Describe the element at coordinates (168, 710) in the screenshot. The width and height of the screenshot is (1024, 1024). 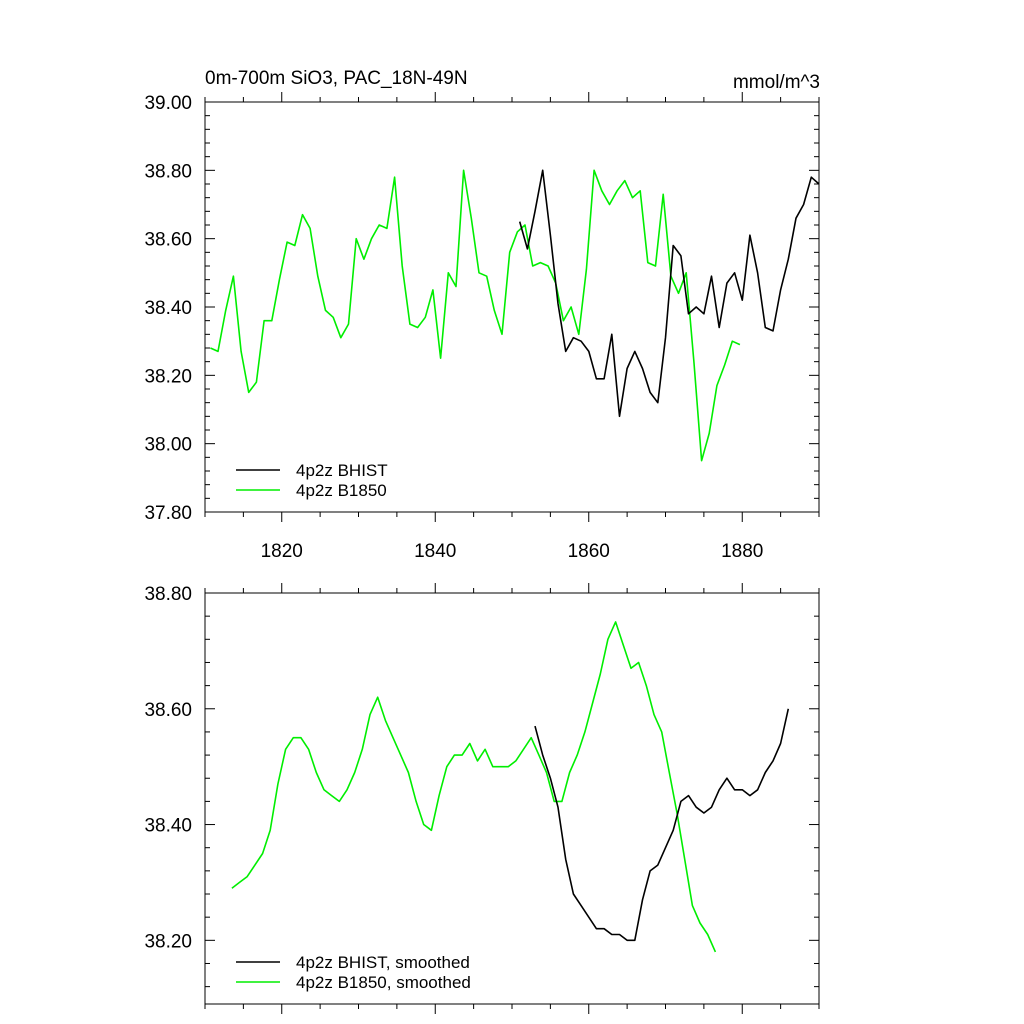
I see `bottom-ytick-label: 38.60` at that location.